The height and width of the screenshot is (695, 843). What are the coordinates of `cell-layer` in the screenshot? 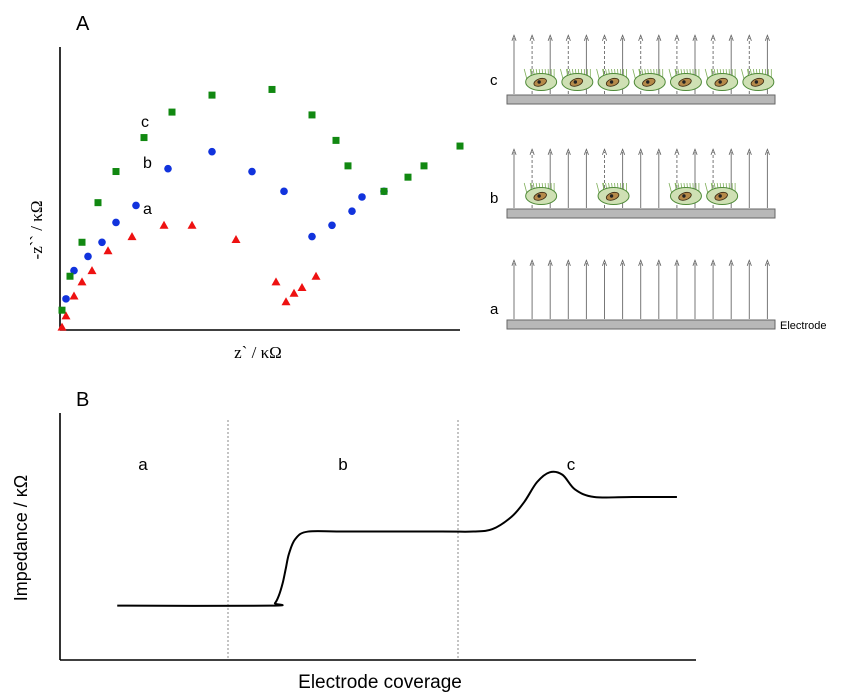 It's located at (649, 136).